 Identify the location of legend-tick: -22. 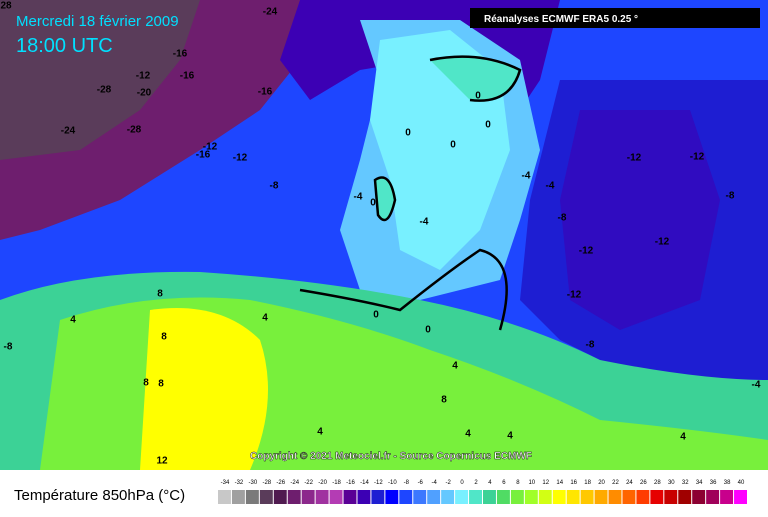
(308, 483).